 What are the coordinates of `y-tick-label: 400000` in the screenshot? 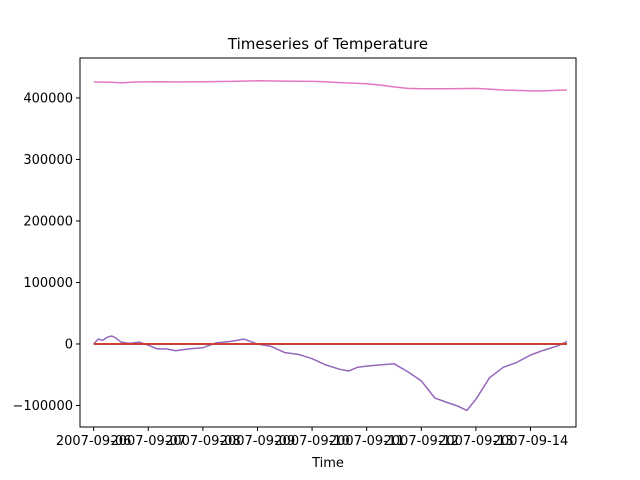 It's located at (48, 98).